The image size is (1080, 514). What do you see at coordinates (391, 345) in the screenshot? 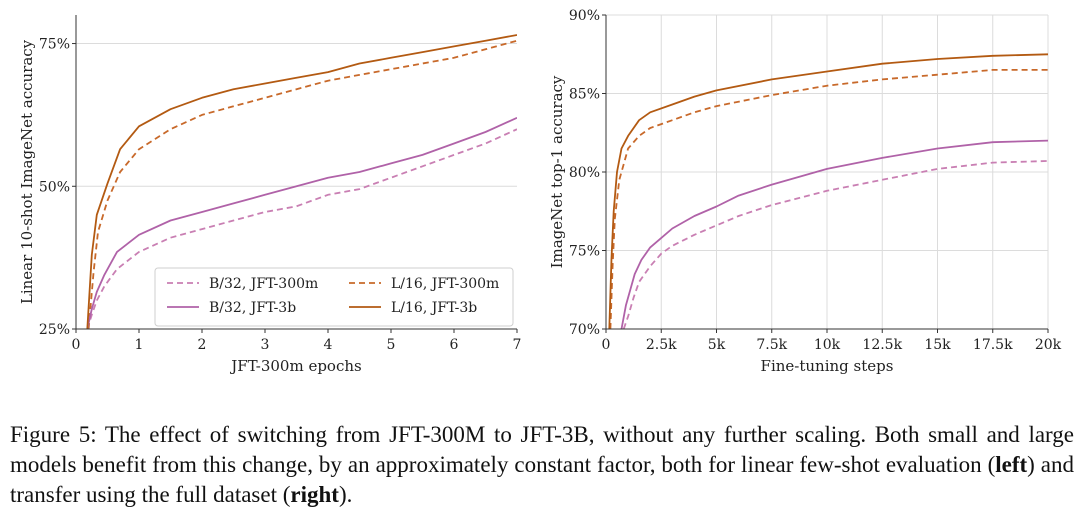
I see `c0-x-tick-label-5: 5` at bounding box center [391, 345].